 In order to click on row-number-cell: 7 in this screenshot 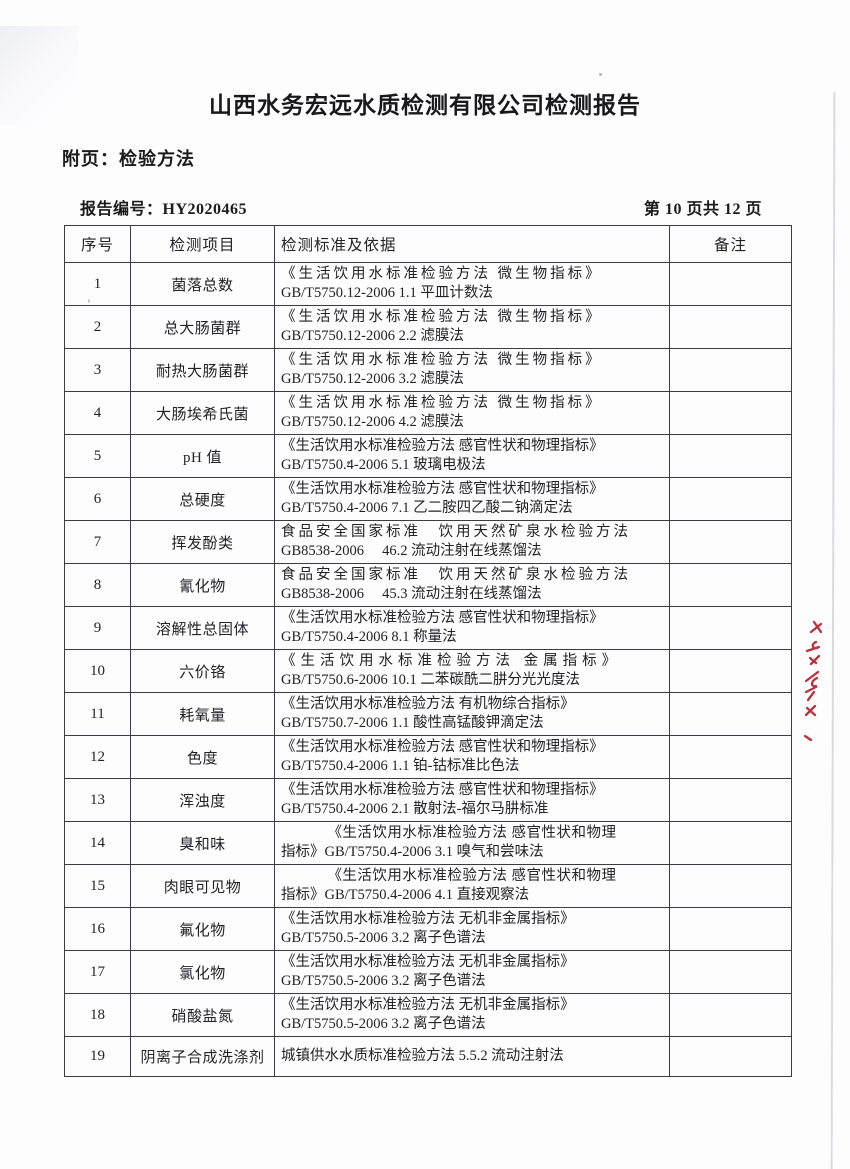, I will do `click(97, 542)`.